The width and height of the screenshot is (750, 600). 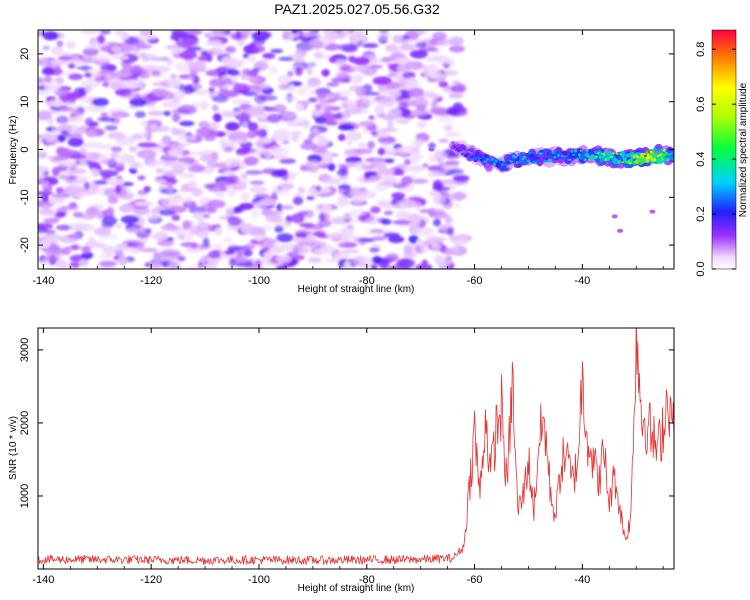 What do you see at coordinates (582, 281) in the screenshot?
I see `x-tick-label: -40` at bounding box center [582, 281].